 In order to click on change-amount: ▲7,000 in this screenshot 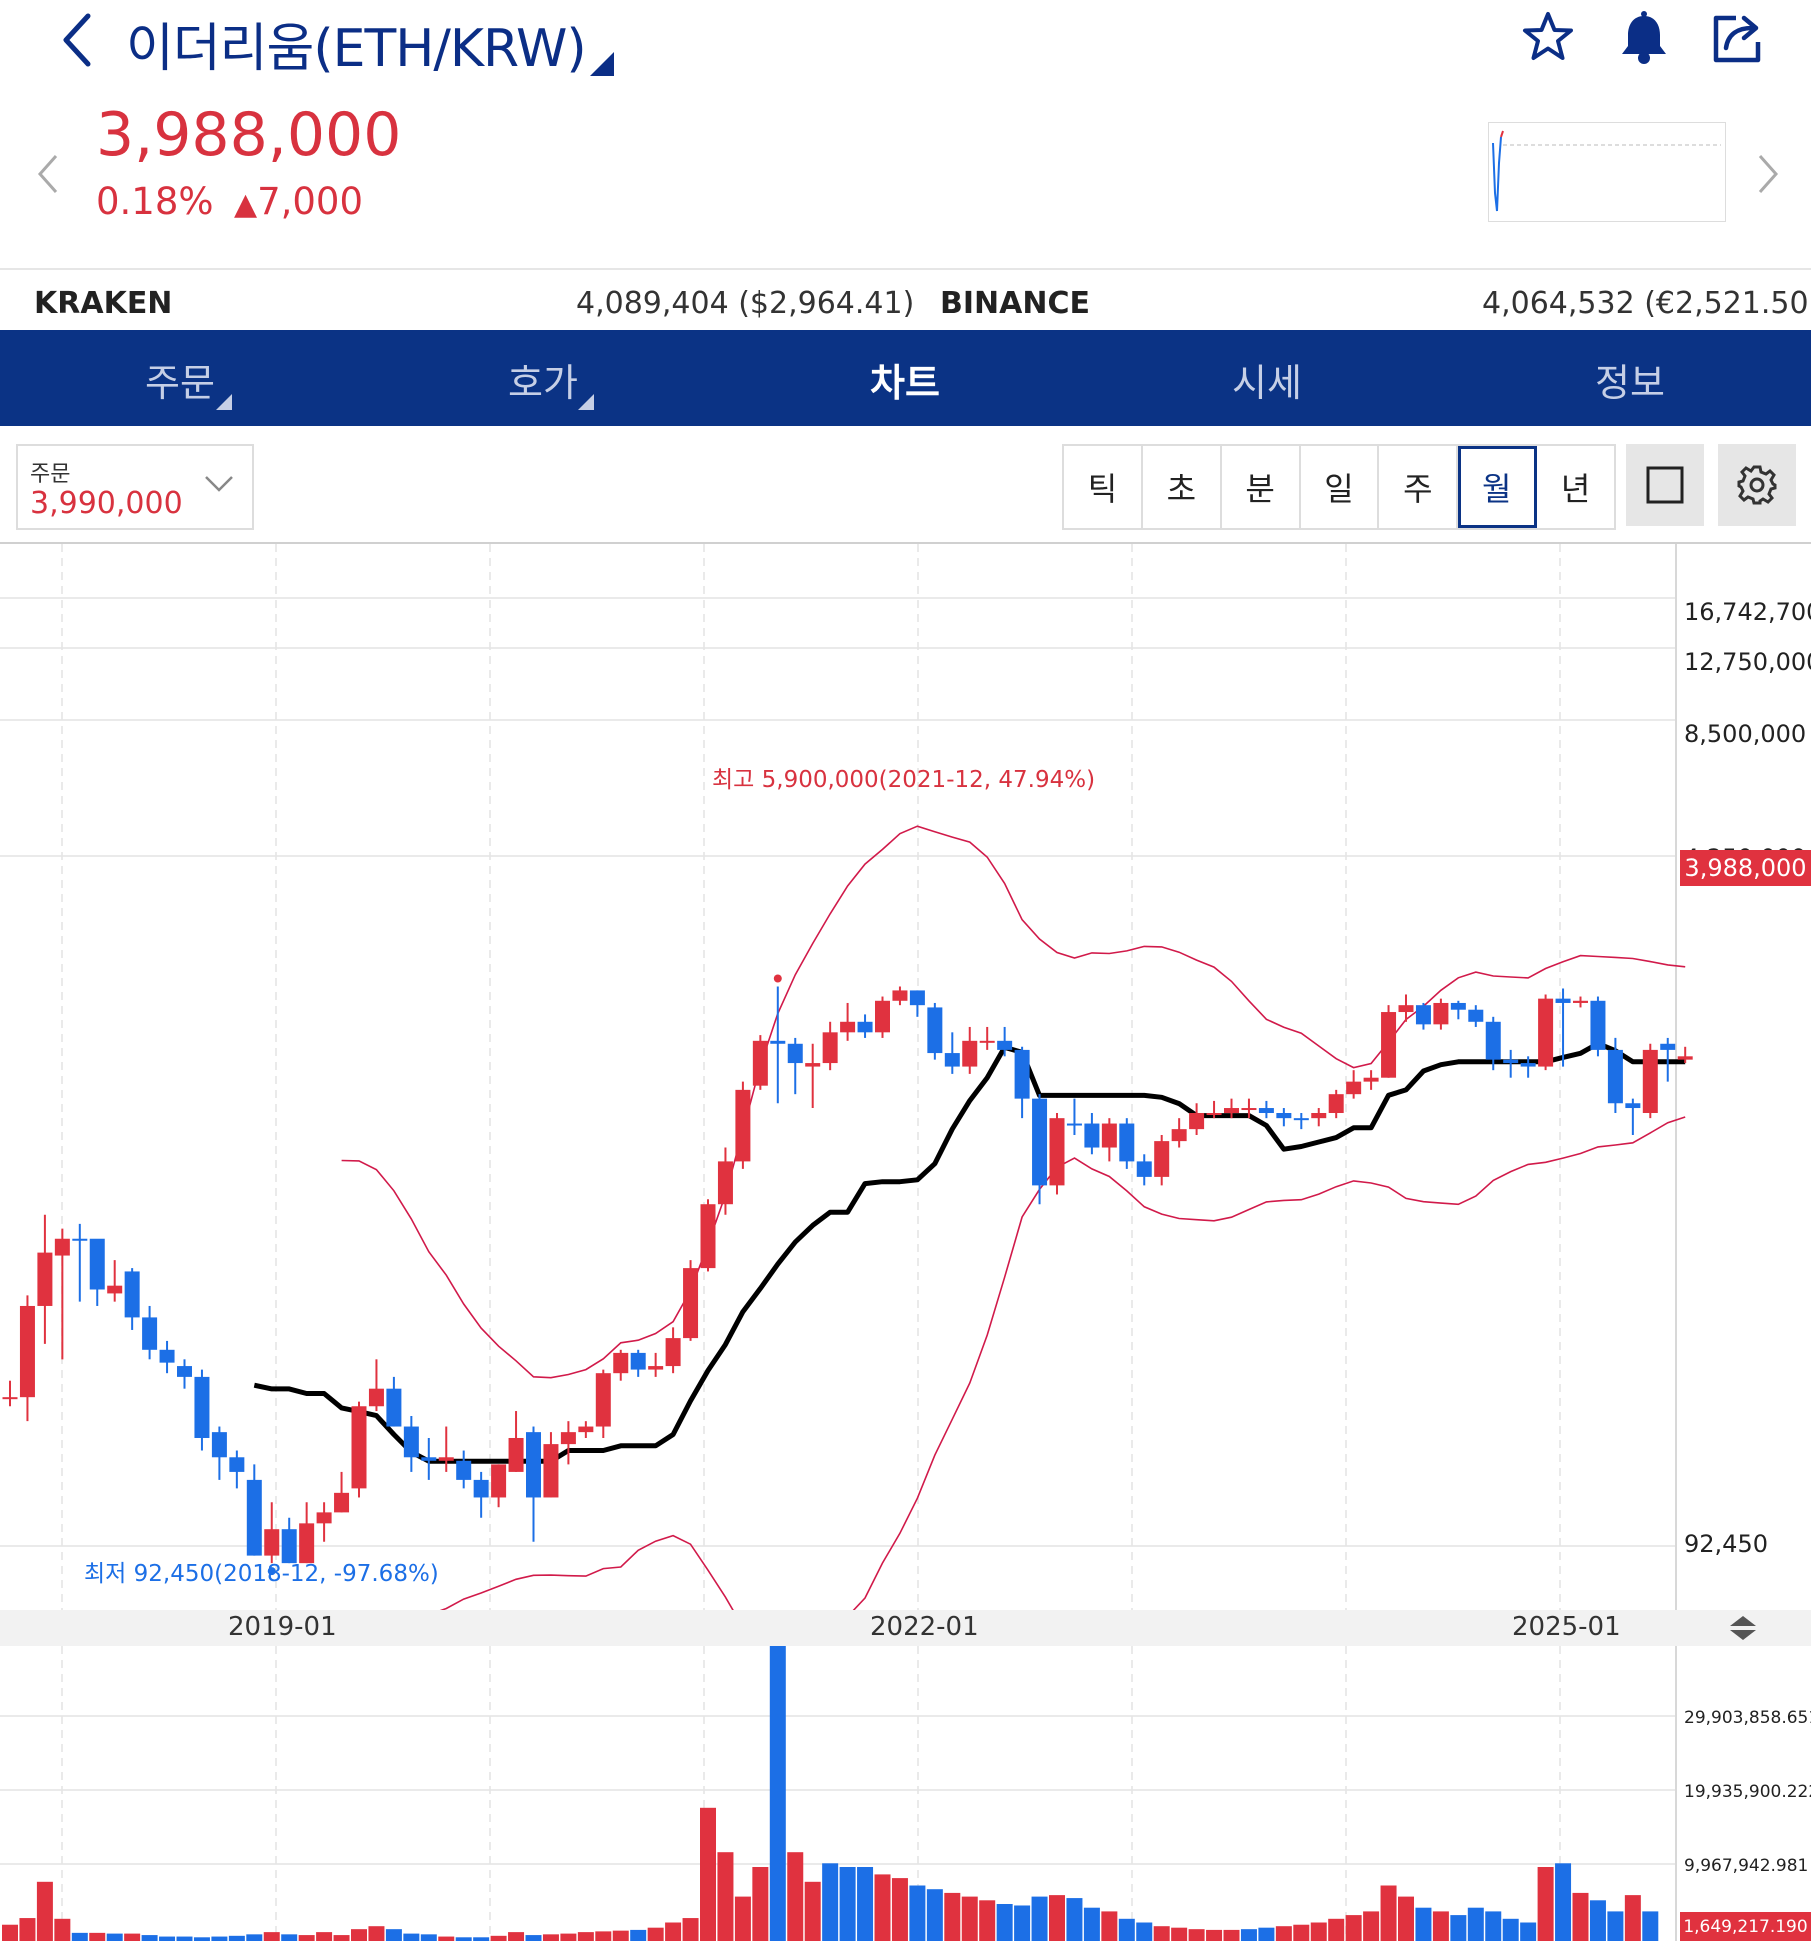, I will do `click(298, 201)`.